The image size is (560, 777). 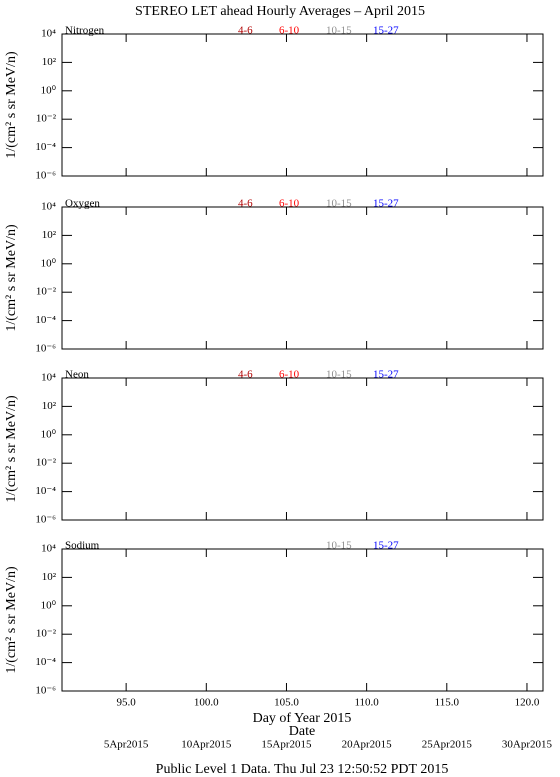 I want to click on date-axis-label: Date, so click(x=302, y=731).